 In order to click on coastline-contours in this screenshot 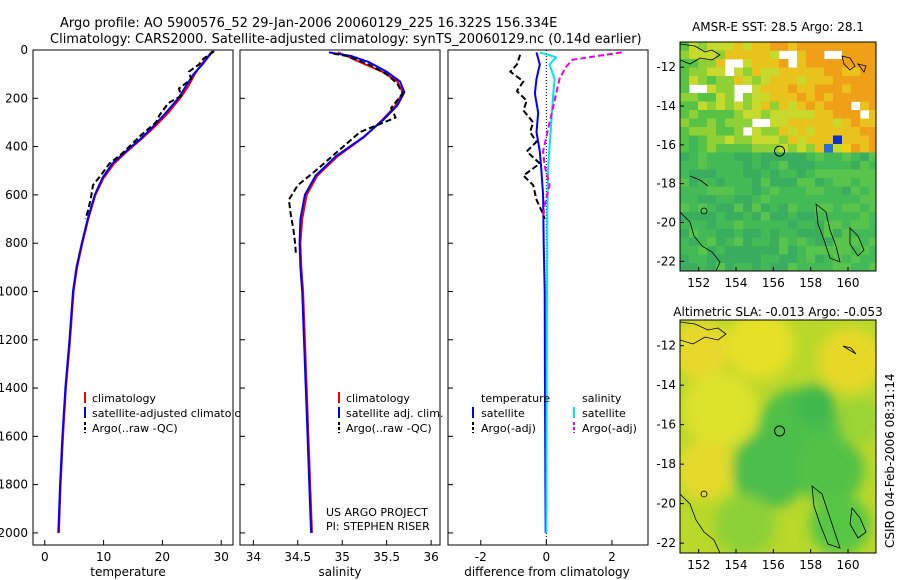, I will do `click(773, 157)`.